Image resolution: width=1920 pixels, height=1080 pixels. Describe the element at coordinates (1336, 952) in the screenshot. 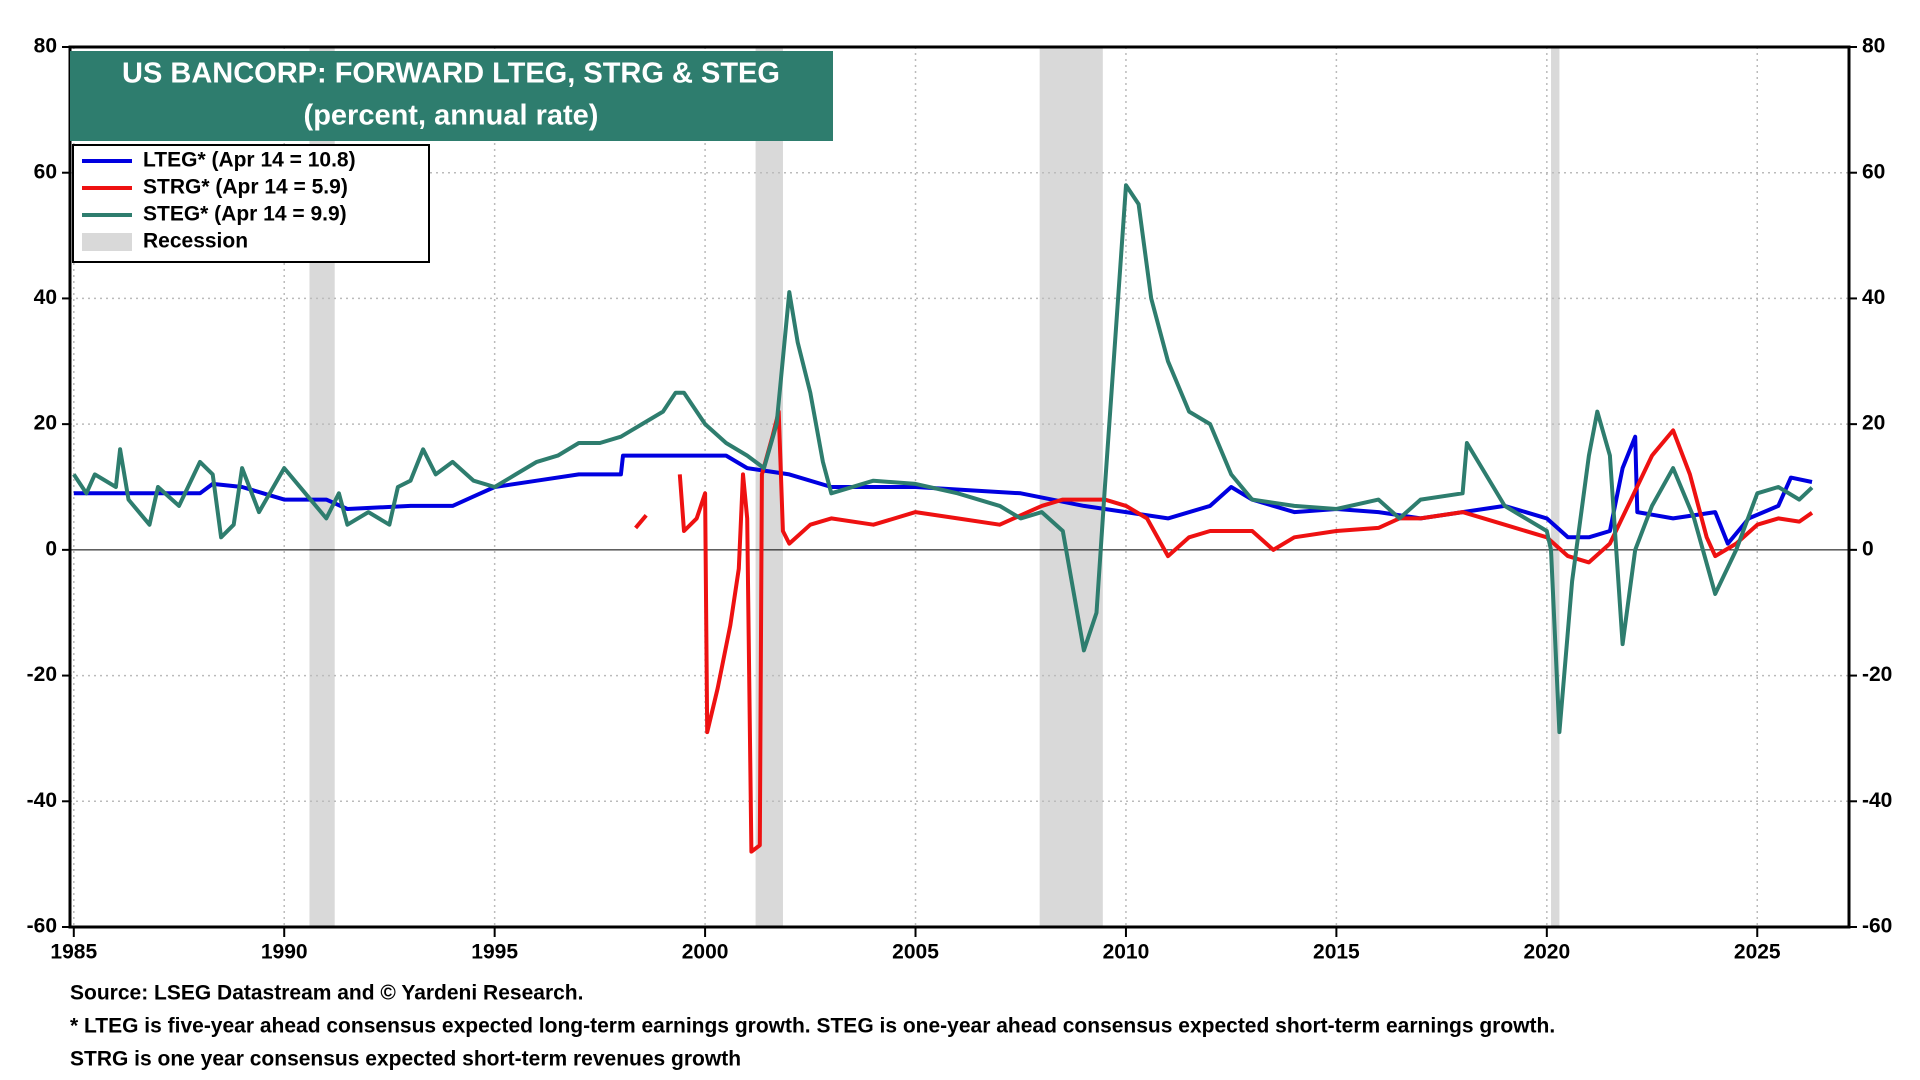

I see `x-tick-label: 2015` at that location.